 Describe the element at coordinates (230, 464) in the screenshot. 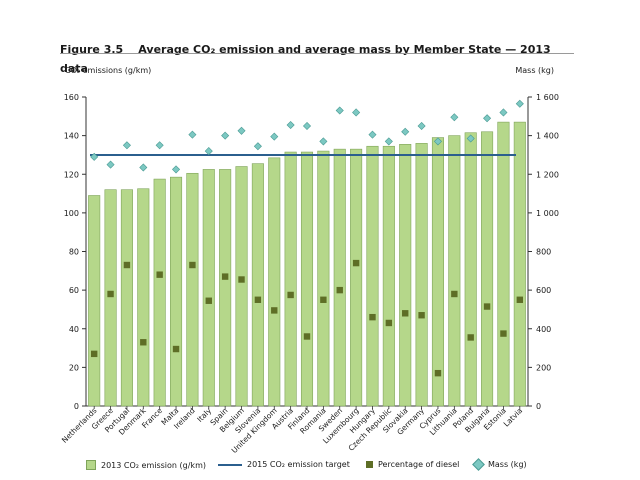

I see `legend-line-swatch` at that location.